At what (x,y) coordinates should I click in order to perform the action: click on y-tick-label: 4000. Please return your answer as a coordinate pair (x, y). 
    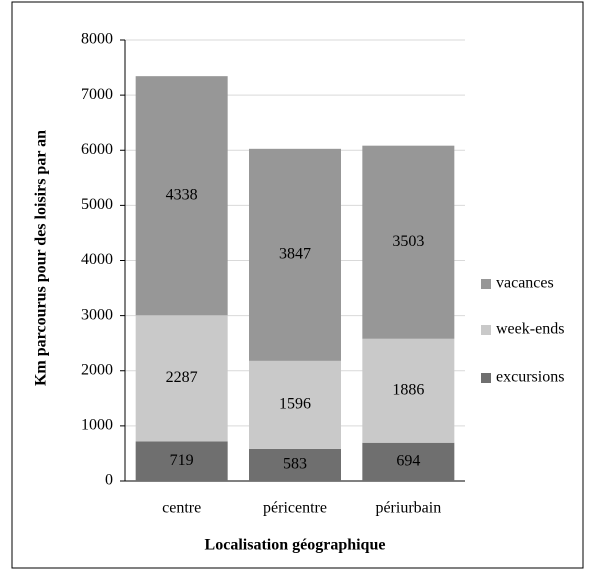
    Looking at the image, I should click on (97, 259).